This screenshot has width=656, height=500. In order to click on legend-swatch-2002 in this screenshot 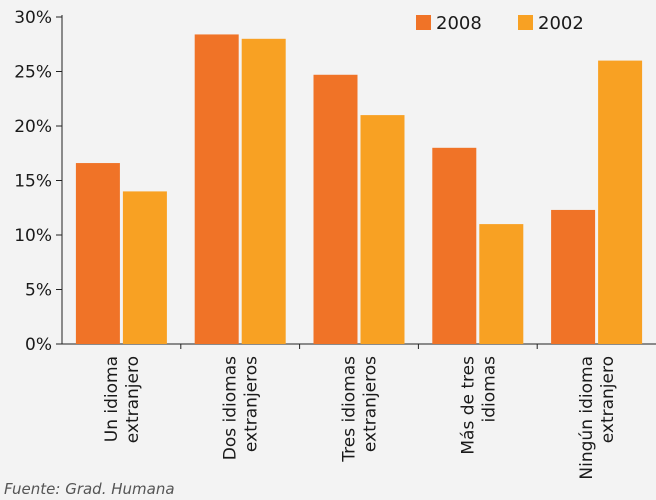, I will do `click(525, 22)`.